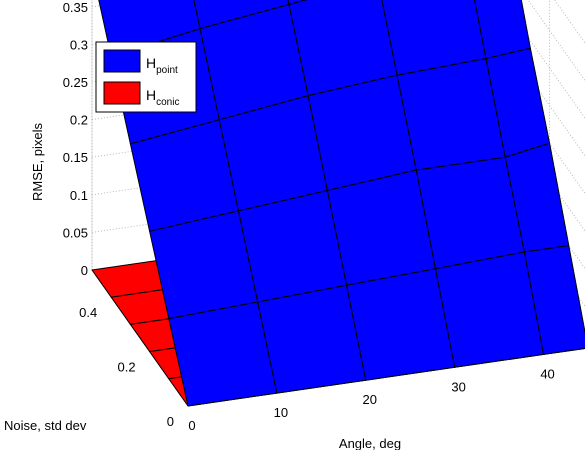  Describe the element at coordinates (370, 443) in the screenshot. I see `x-axis-label: Angle, deg` at that location.